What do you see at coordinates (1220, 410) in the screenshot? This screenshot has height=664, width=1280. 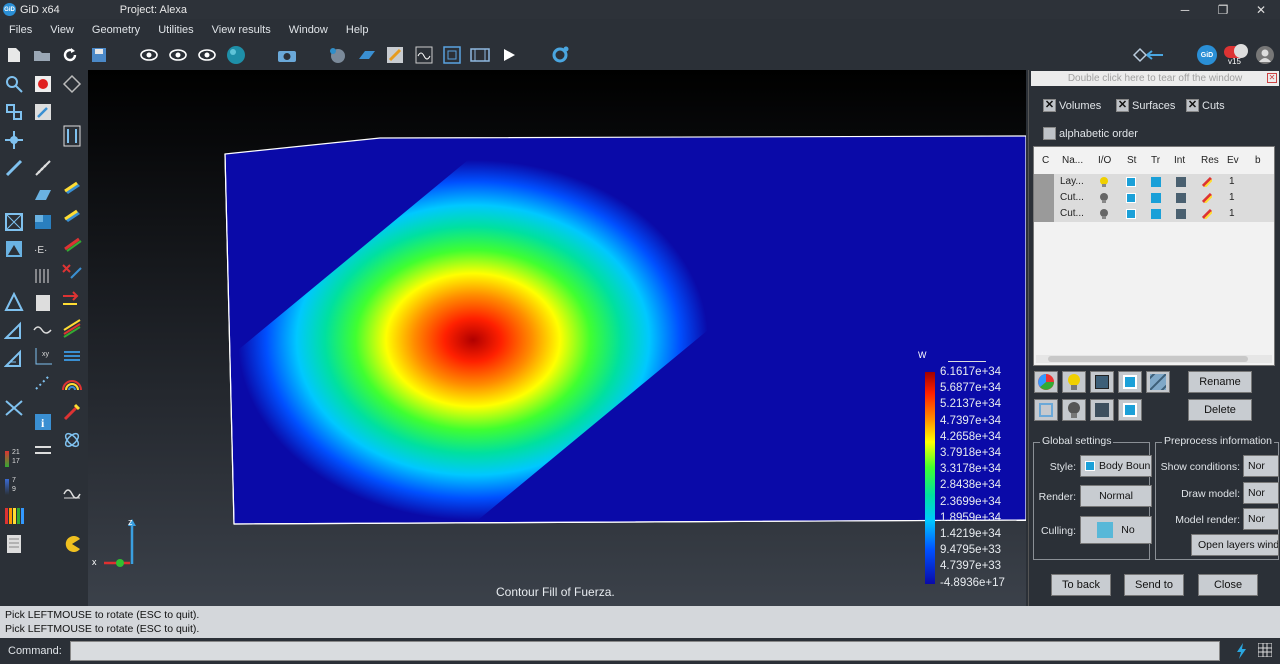 I see `delete-button: Delete` at bounding box center [1220, 410].